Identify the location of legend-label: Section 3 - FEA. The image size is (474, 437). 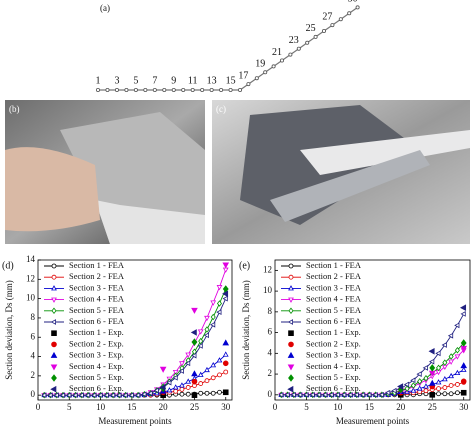
(334, 287).